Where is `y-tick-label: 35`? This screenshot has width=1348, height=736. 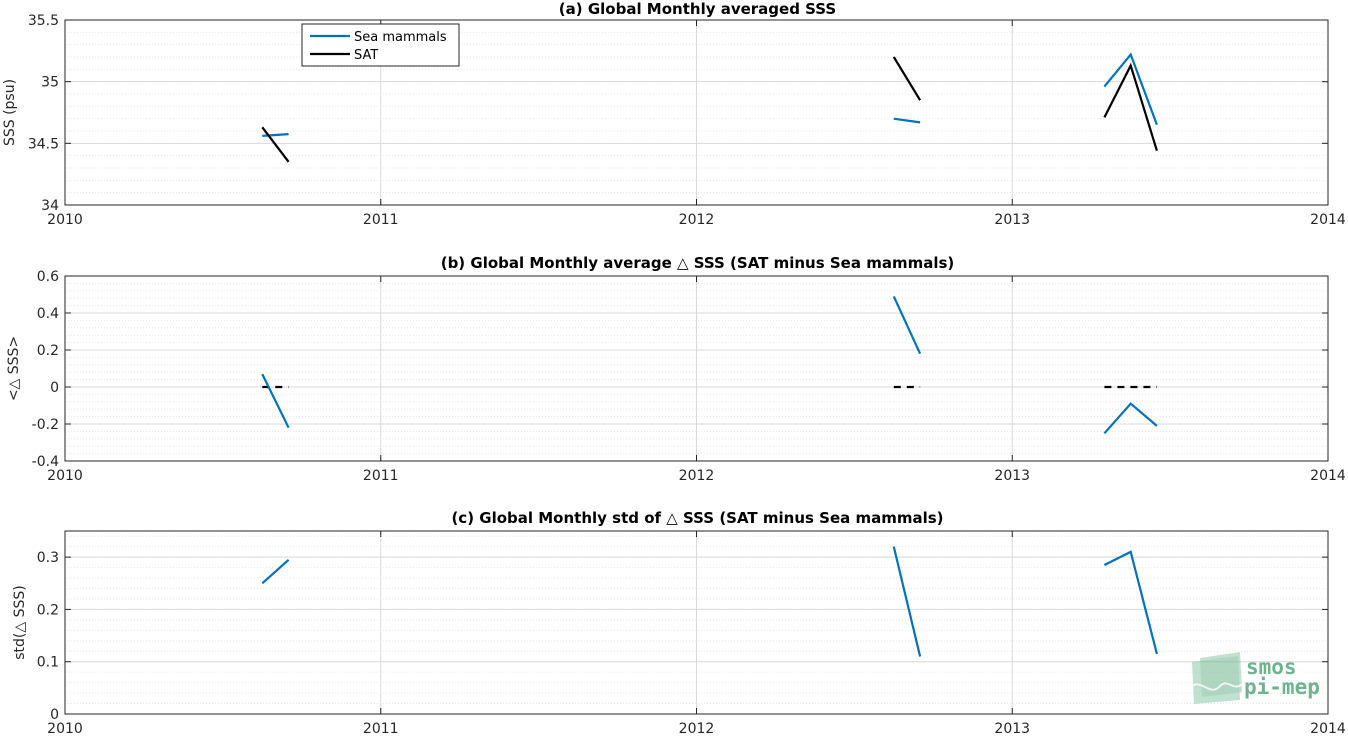
y-tick-label: 35 is located at coordinates (50, 83).